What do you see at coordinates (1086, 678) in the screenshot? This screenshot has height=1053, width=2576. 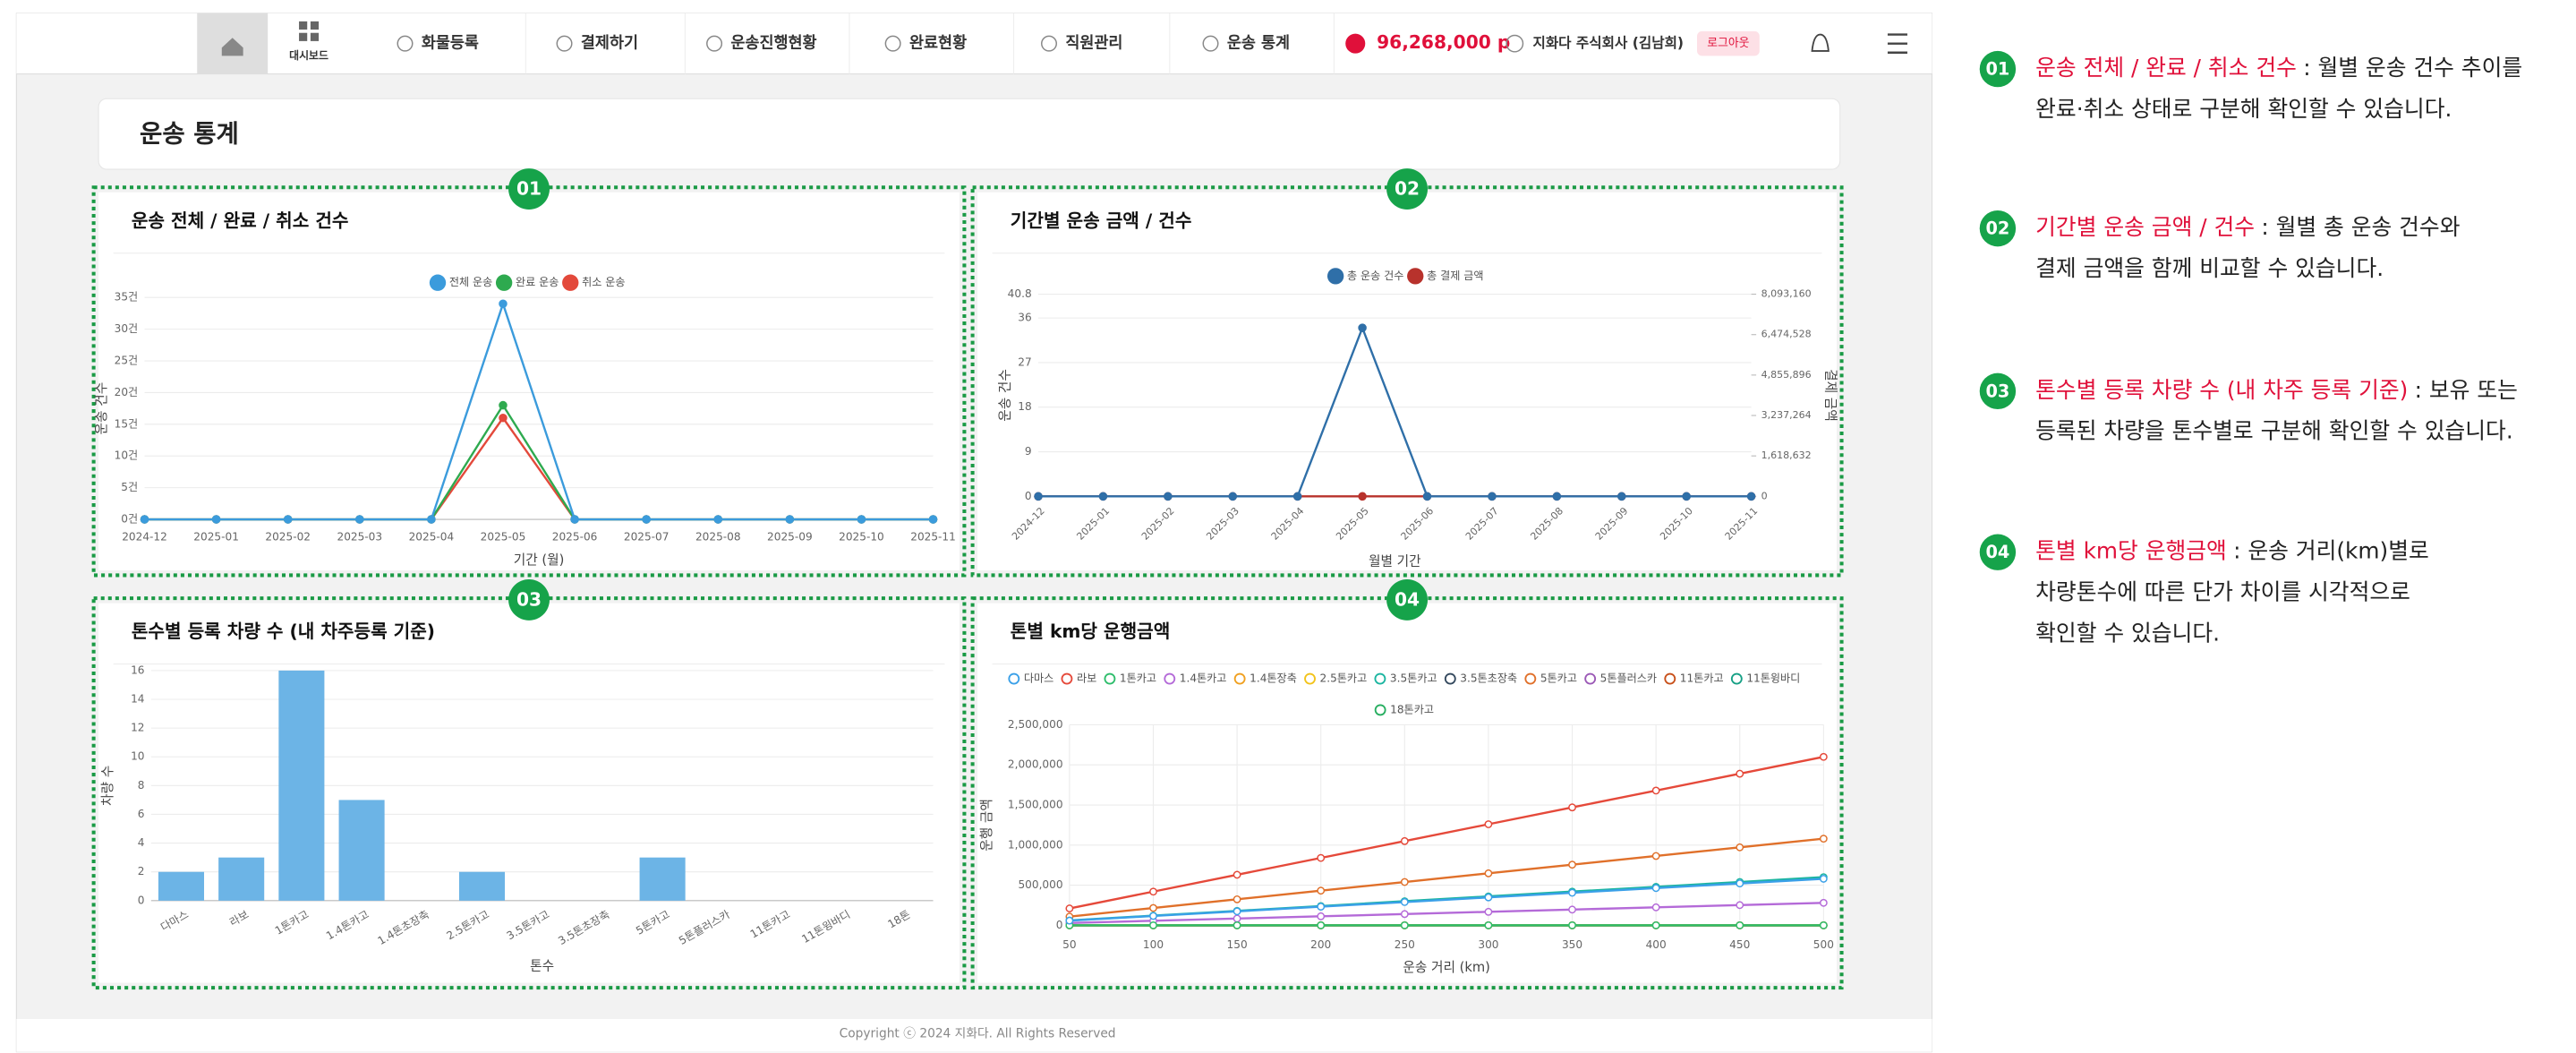 I see `legend-label: 라보` at bounding box center [1086, 678].